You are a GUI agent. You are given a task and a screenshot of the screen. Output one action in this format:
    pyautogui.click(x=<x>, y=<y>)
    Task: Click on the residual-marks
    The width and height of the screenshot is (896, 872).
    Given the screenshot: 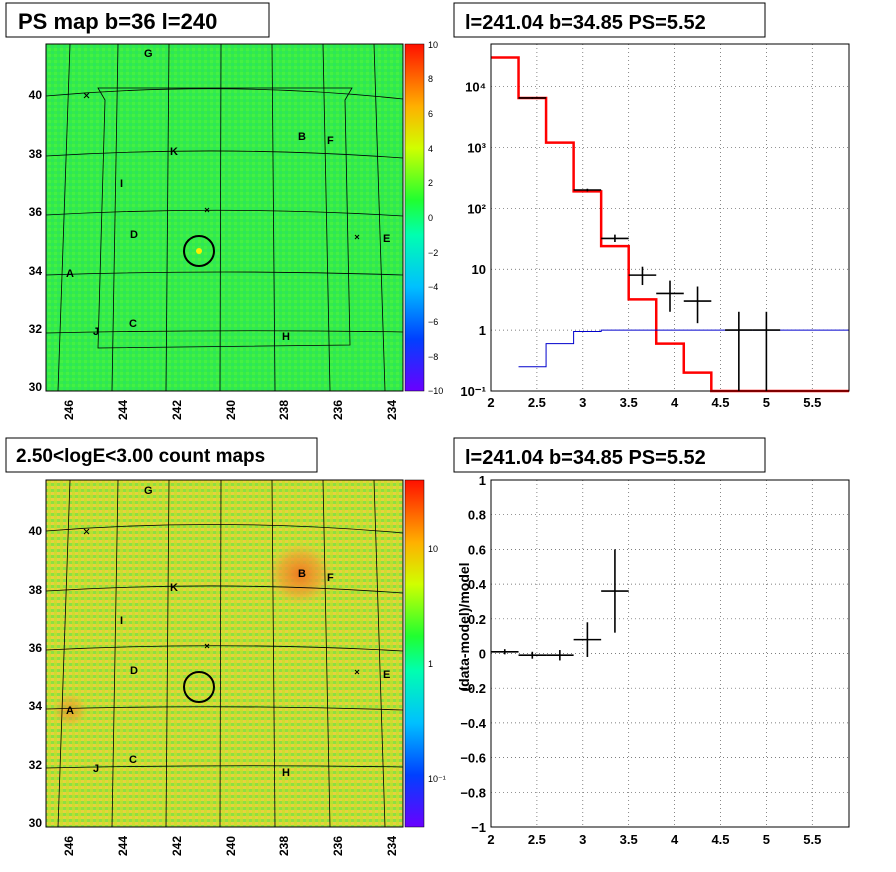 What is the action you would take?
    pyautogui.click(x=560, y=605)
    